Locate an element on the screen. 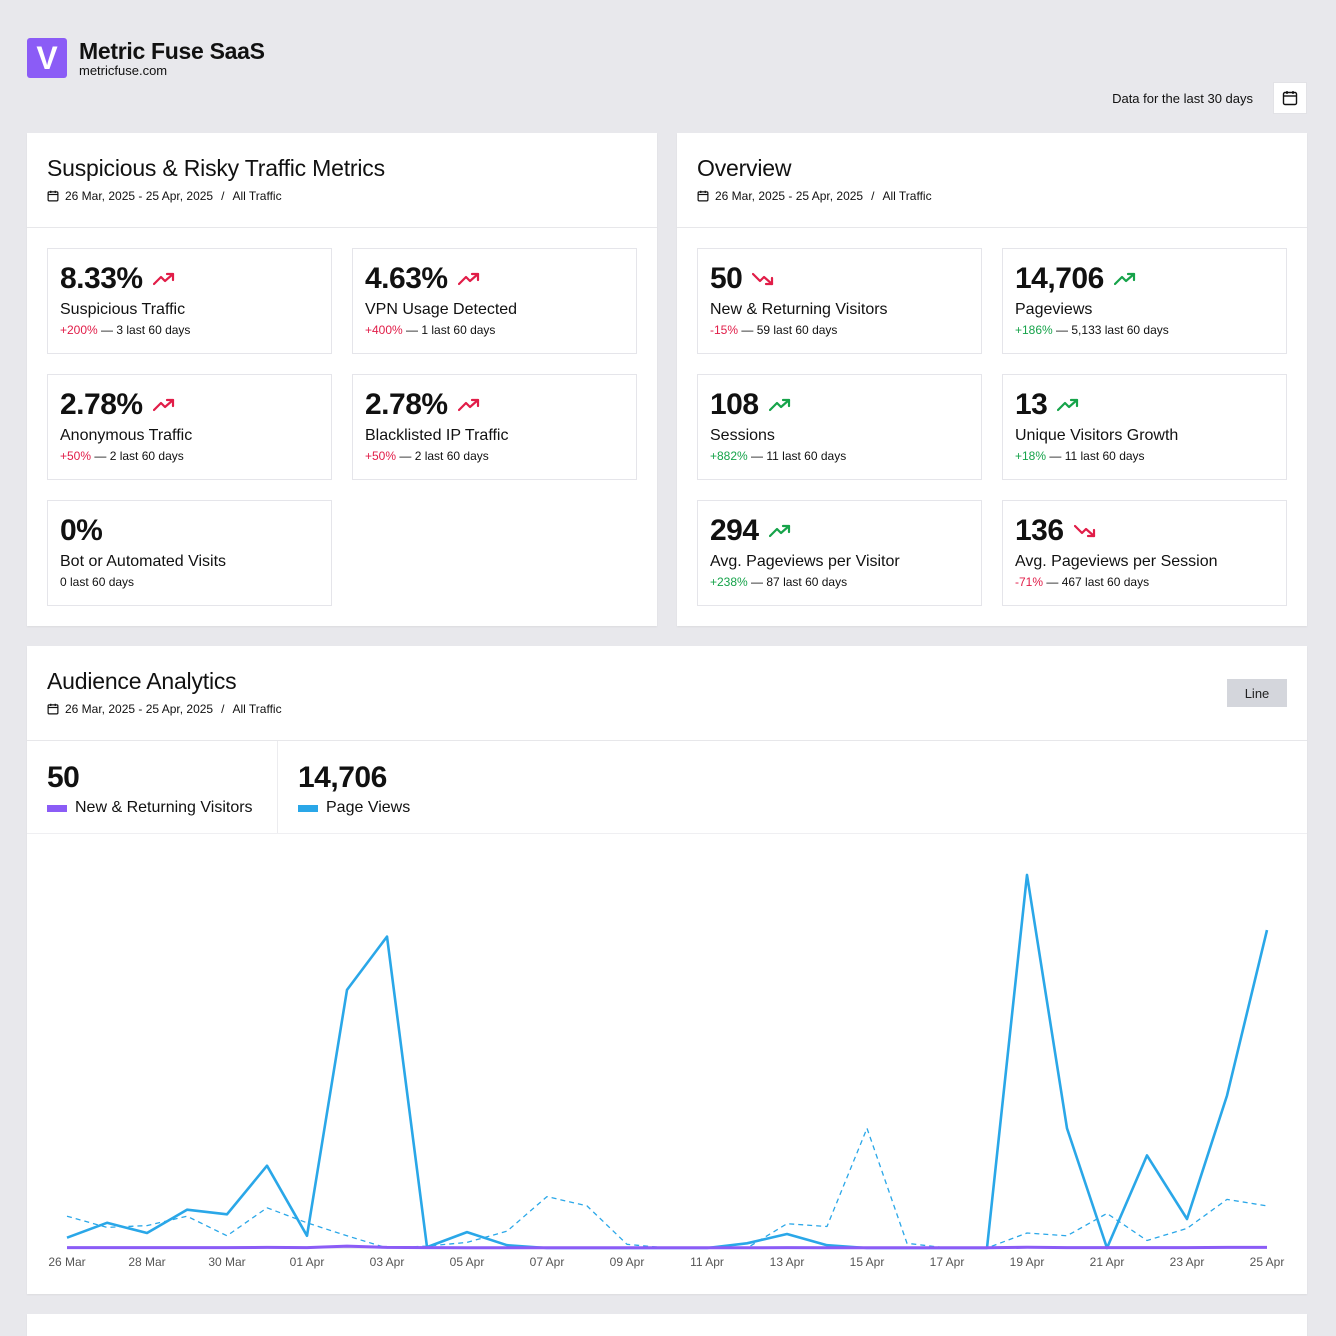 This screenshot has width=1336, height=1336. metric-change: +882% is located at coordinates (729, 456).